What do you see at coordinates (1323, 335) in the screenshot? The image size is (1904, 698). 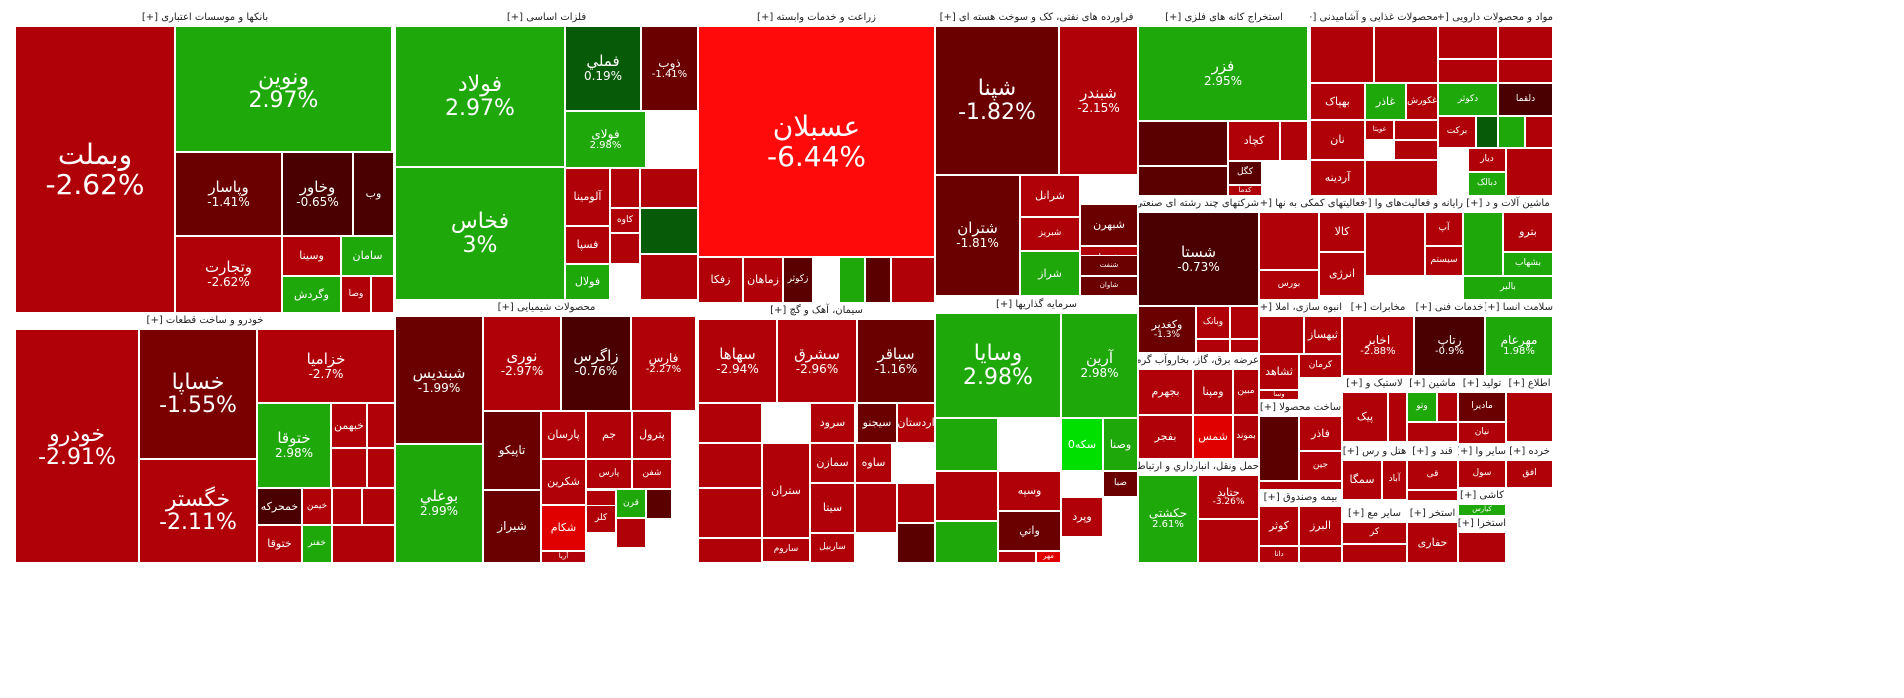 I see `treemap-tile: ثبهساز` at bounding box center [1323, 335].